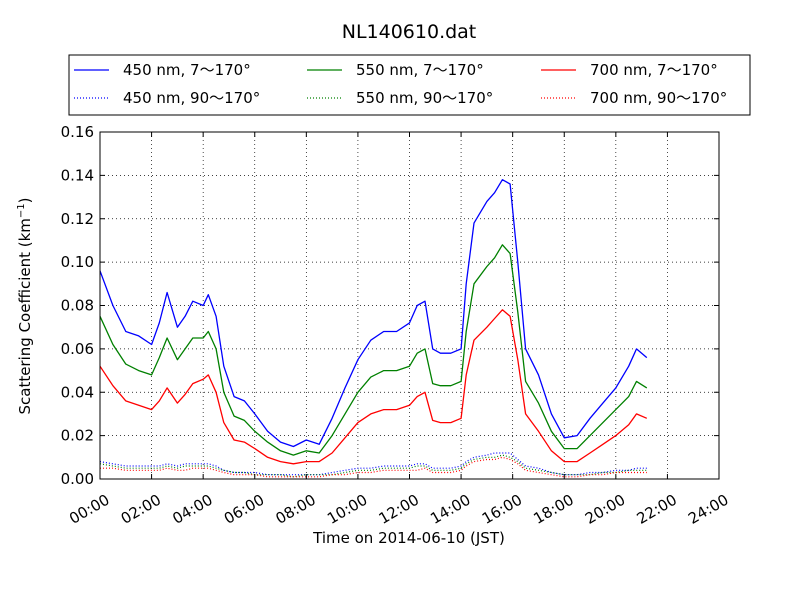 This screenshot has width=800, height=600. What do you see at coordinates (77, 306) in the screenshot?
I see `y-tick-label: 0.08` at bounding box center [77, 306].